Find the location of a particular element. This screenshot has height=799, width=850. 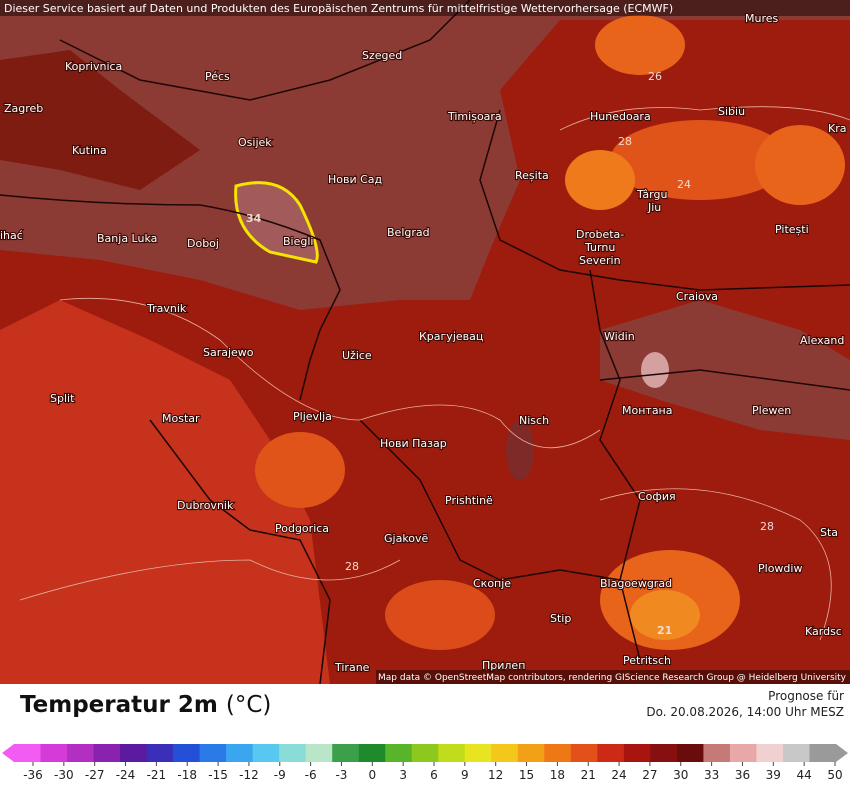

forecast-label: Prognose für is located at coordinates (806, 696).